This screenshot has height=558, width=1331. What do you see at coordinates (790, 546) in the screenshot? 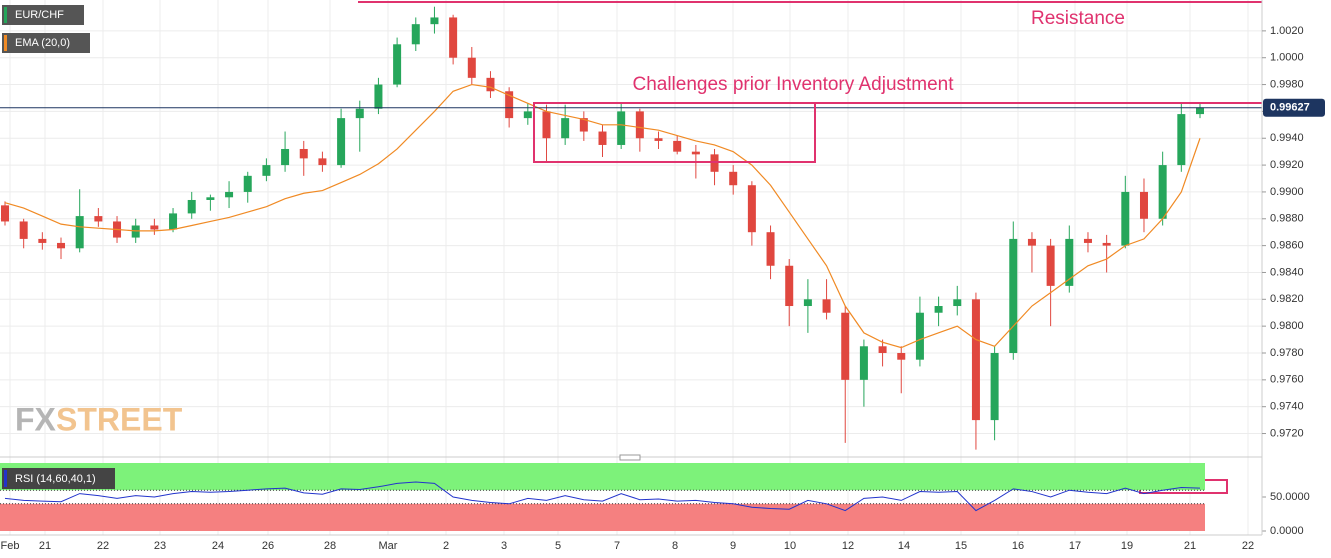
I see `x-tick-label: 10` at bounding box center [790, 546].